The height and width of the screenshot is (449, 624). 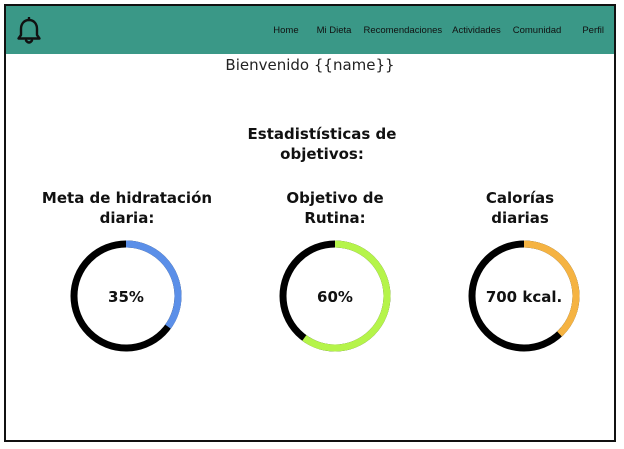 What do you see at coordinates (29, 31) in the screenshot?
I see `bell-icon` at bounding box center [29, 31].